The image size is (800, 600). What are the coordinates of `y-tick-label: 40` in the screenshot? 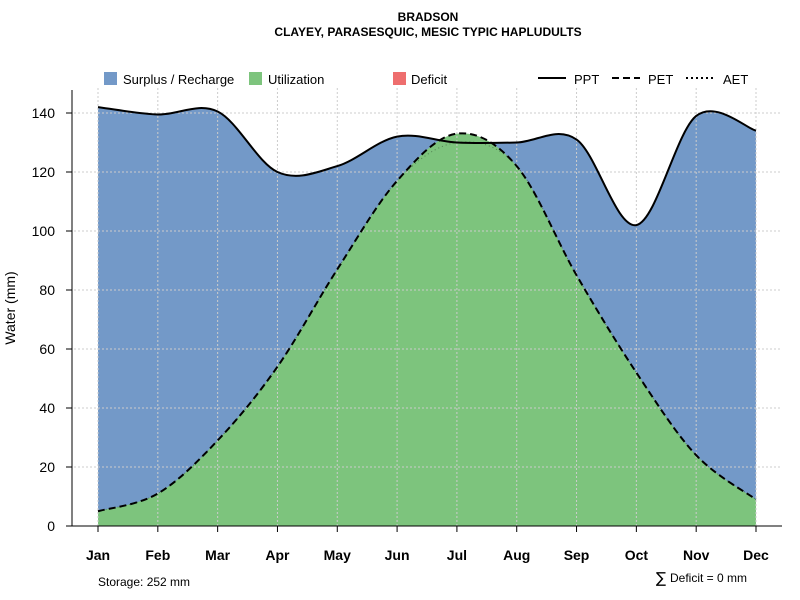 It's located at (47, 408).